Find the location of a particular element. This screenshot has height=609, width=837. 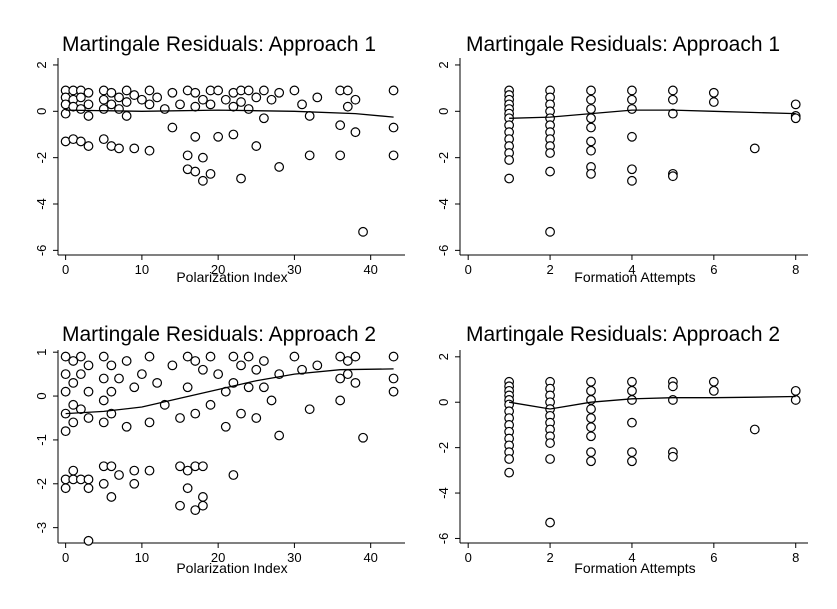

y-tick-label: 2 is located at coordinates (443, 64).